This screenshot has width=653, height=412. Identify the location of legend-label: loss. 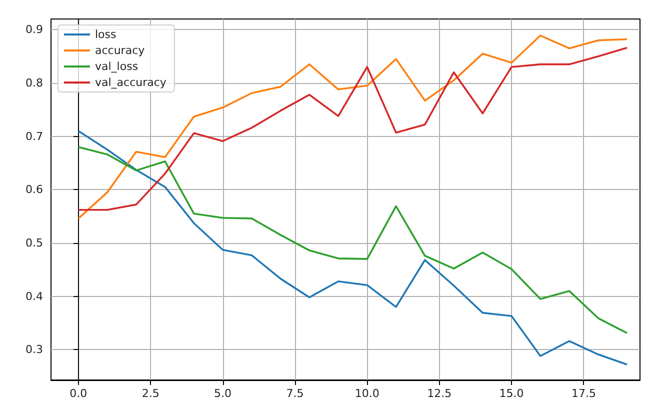
(106, 34).